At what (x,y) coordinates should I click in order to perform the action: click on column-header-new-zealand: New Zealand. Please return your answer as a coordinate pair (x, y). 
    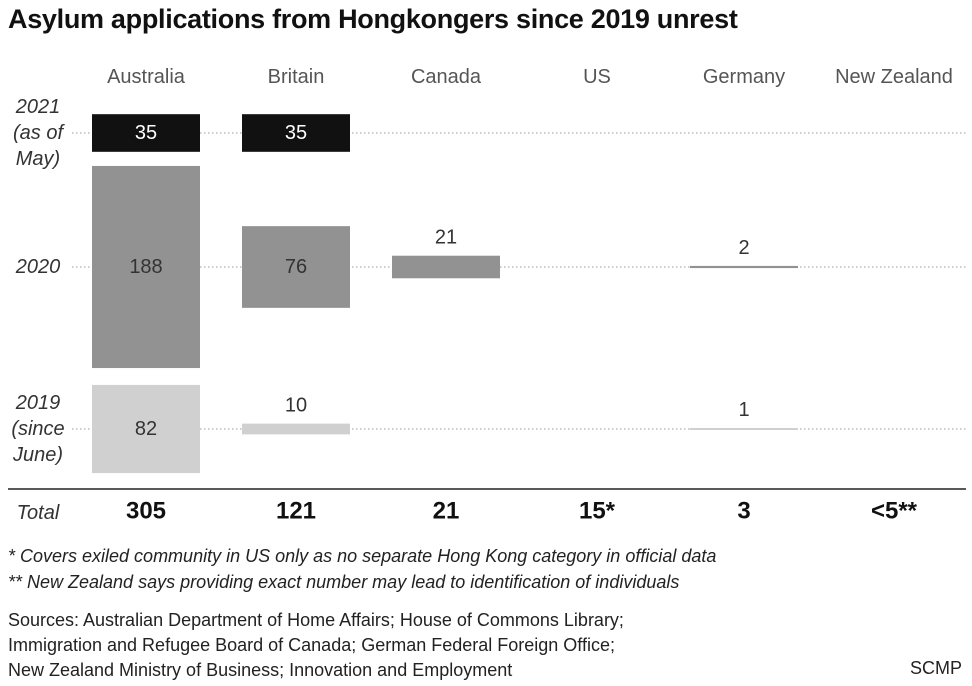
    Looking at the image, I should click on (894, 77).